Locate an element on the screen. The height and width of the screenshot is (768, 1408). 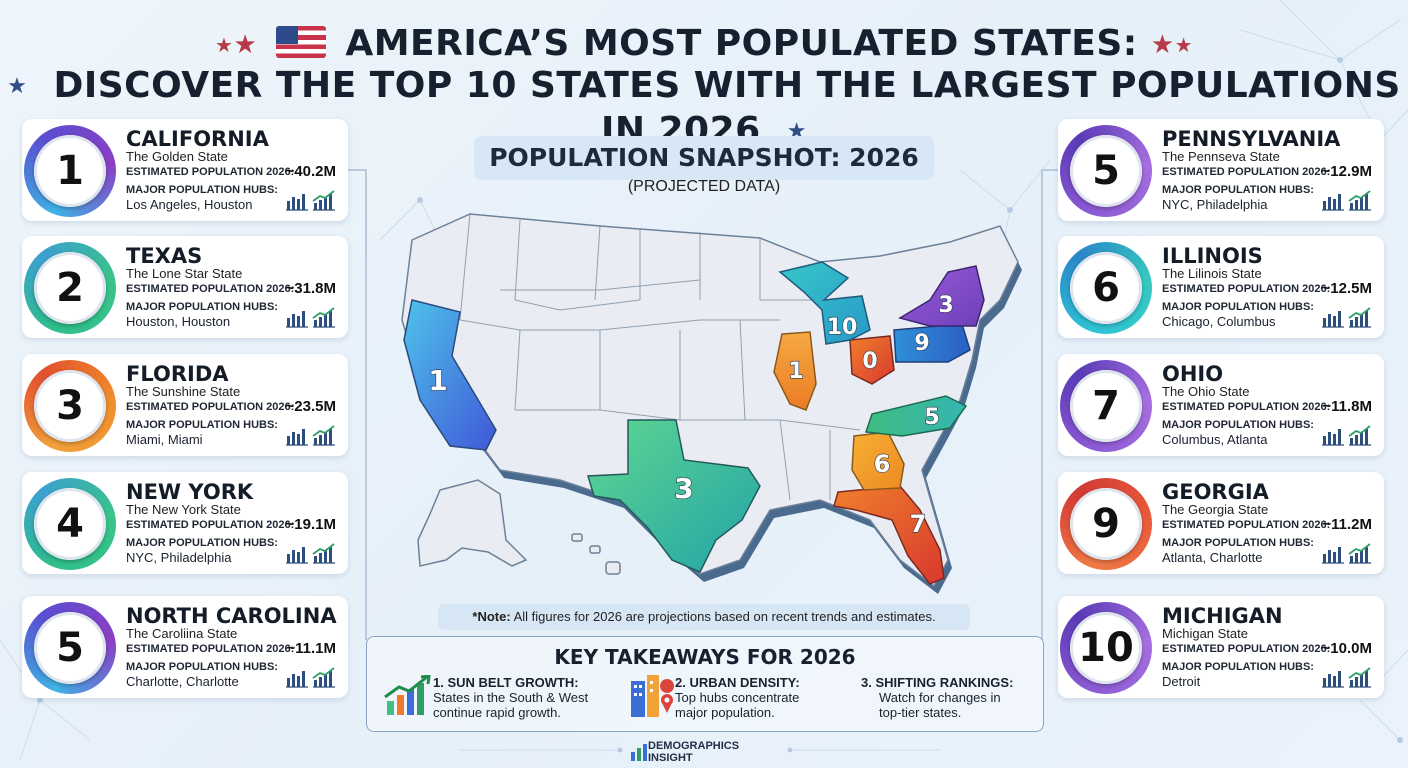
rank-number: 4 is located at coordinates (70, 524).